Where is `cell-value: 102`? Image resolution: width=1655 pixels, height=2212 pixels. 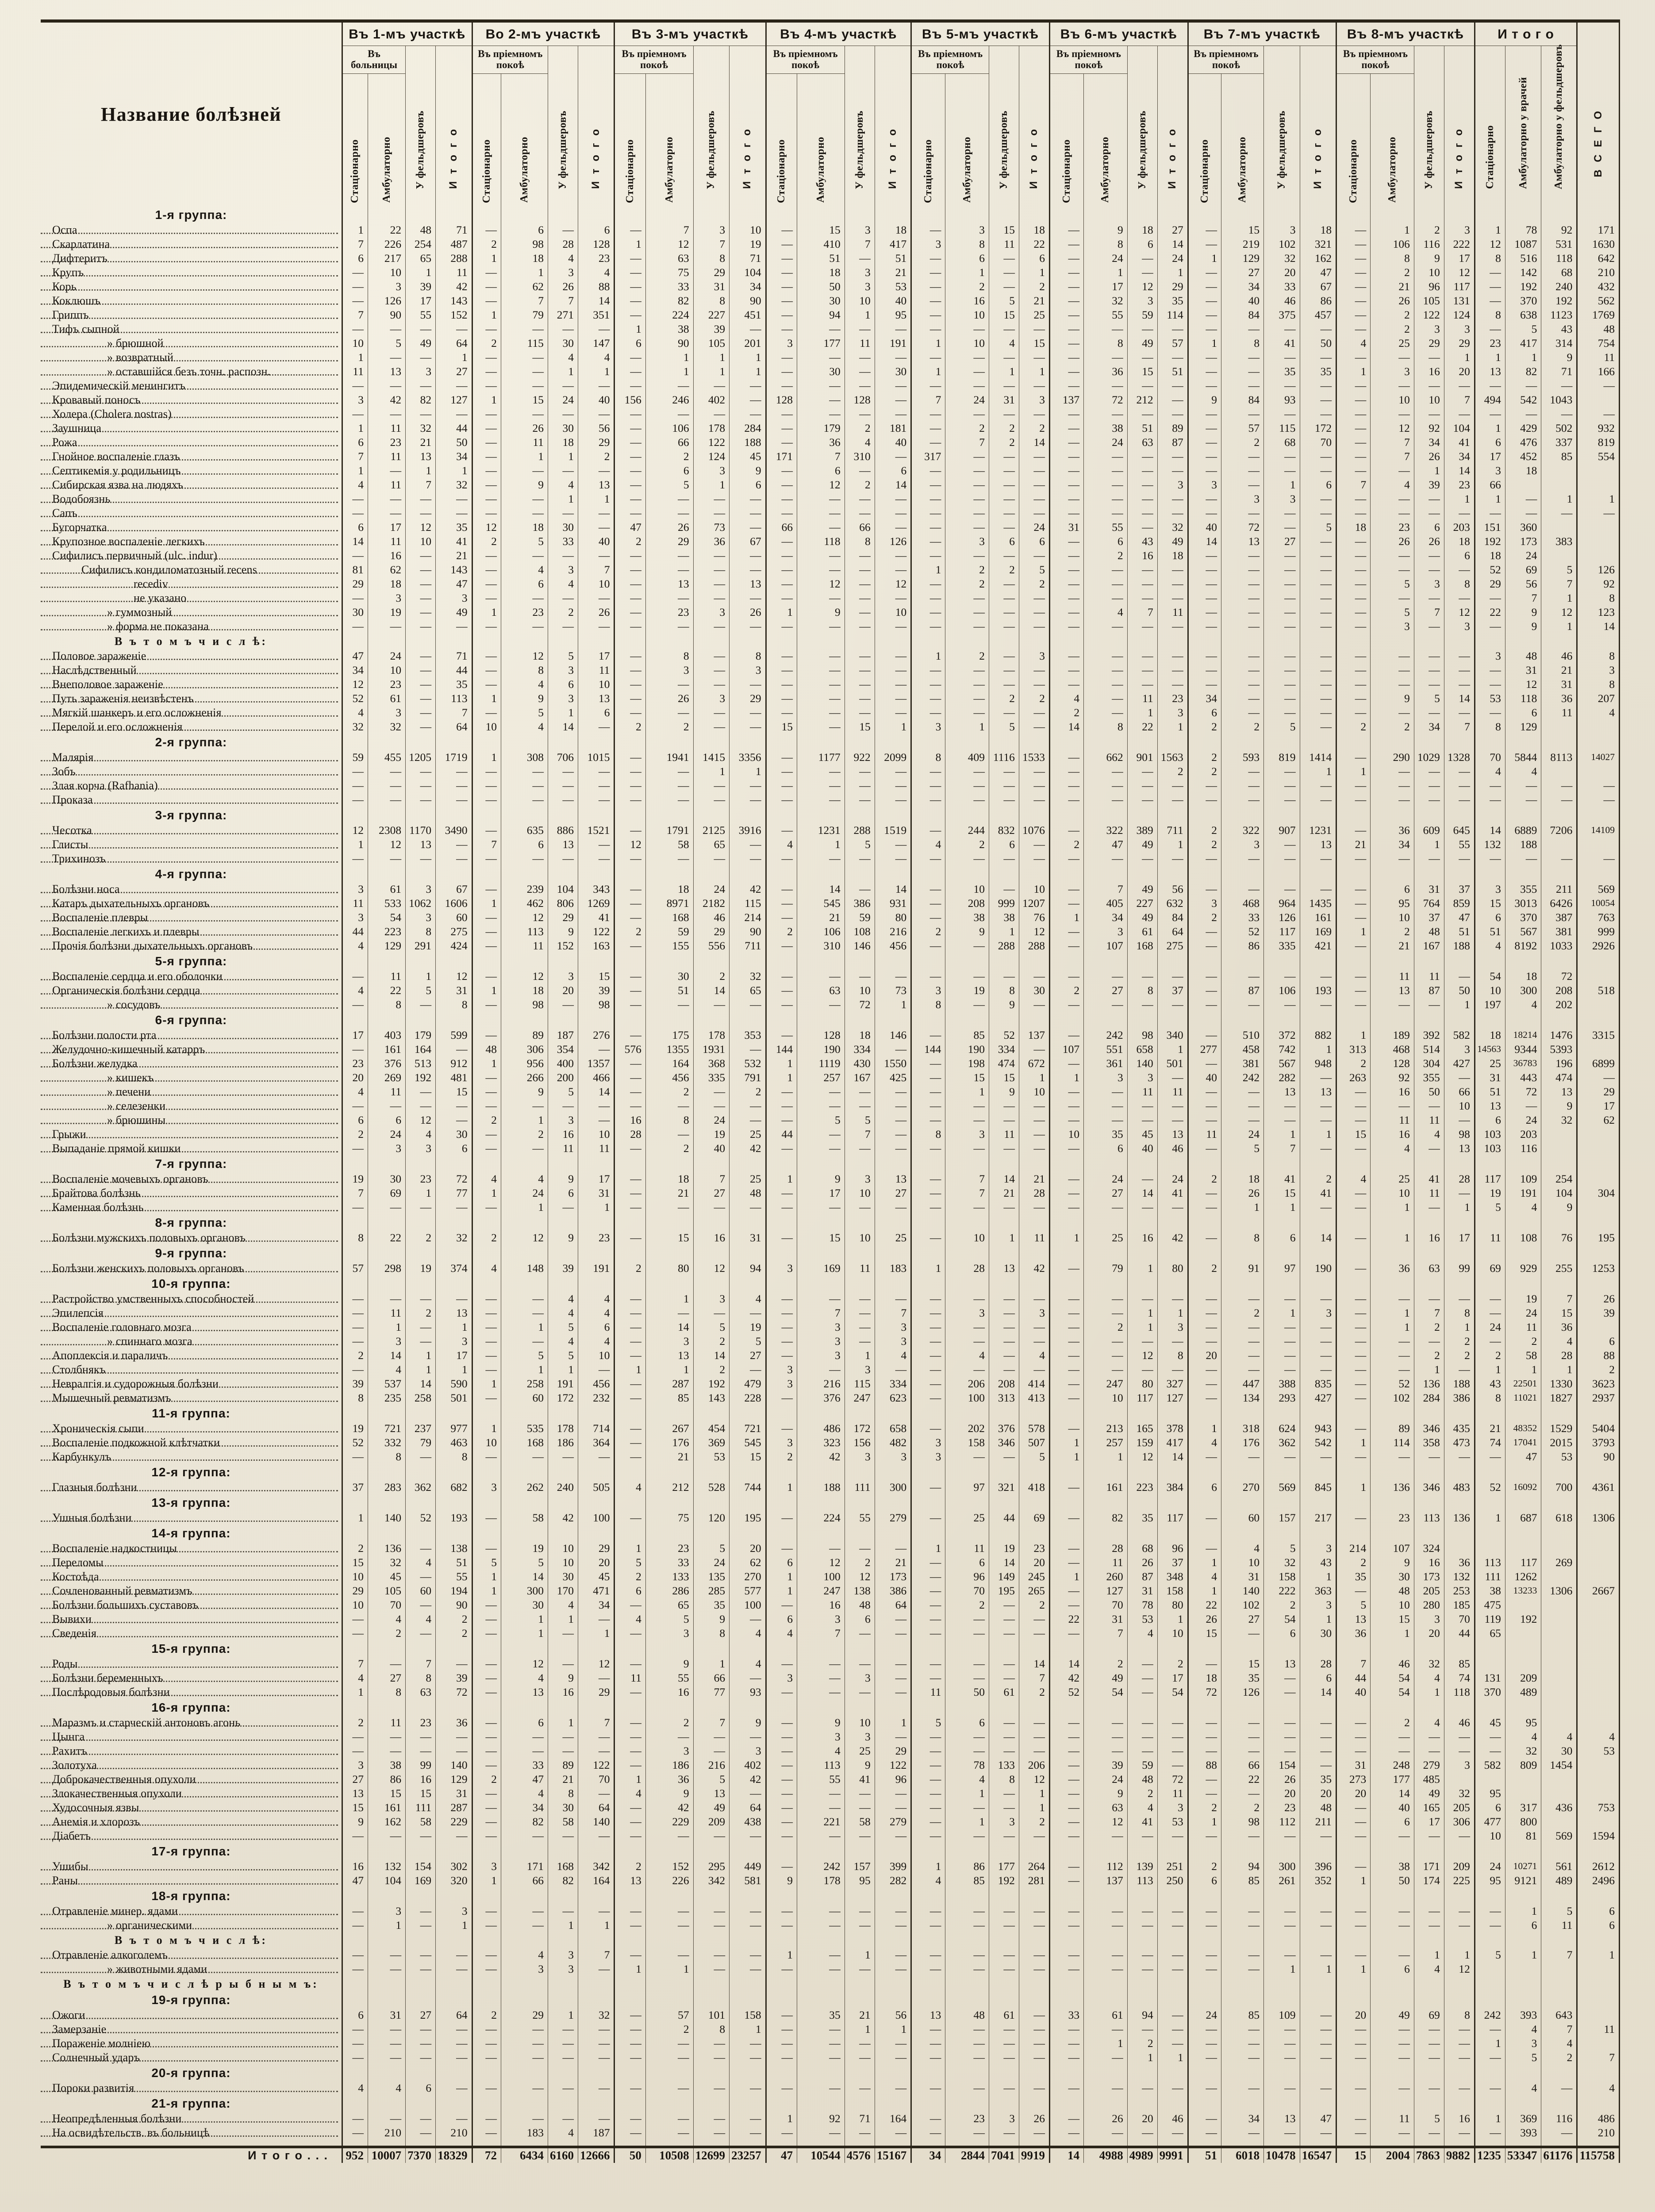 cell-value: 102 is located at coordinates (1392, 1398).